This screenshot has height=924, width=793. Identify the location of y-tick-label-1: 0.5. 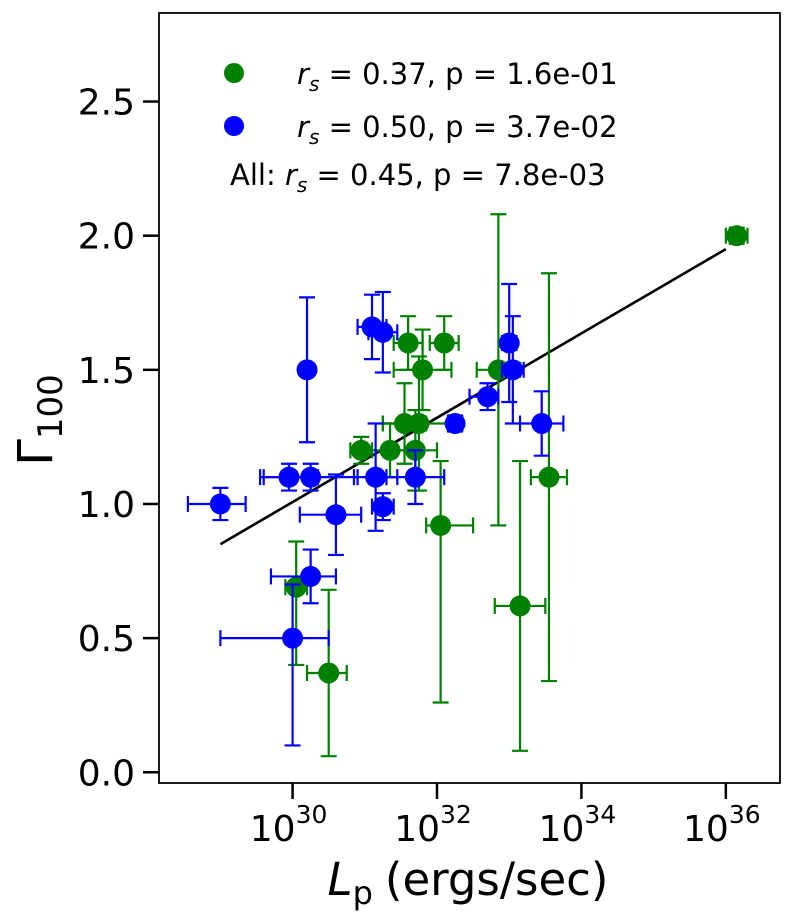
(106, 639).